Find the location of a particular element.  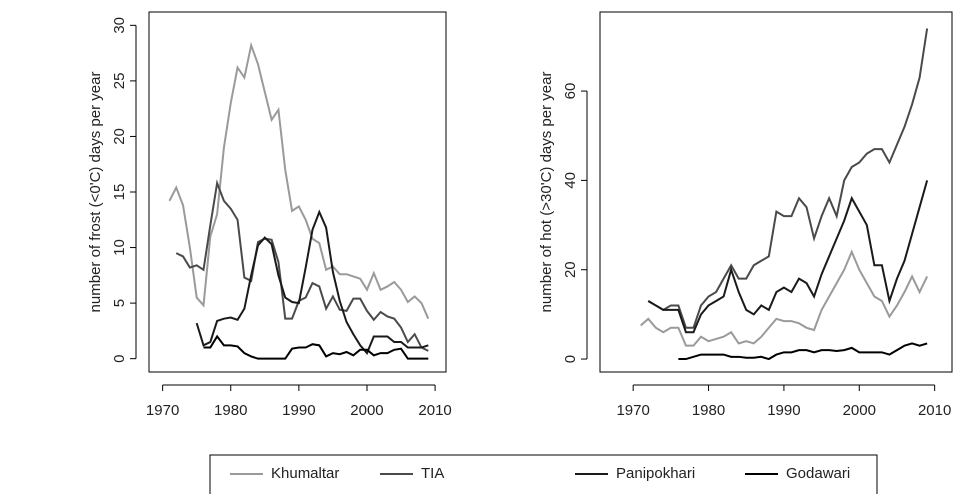

legend-label: Godawari is located at coordinates (818, 473).